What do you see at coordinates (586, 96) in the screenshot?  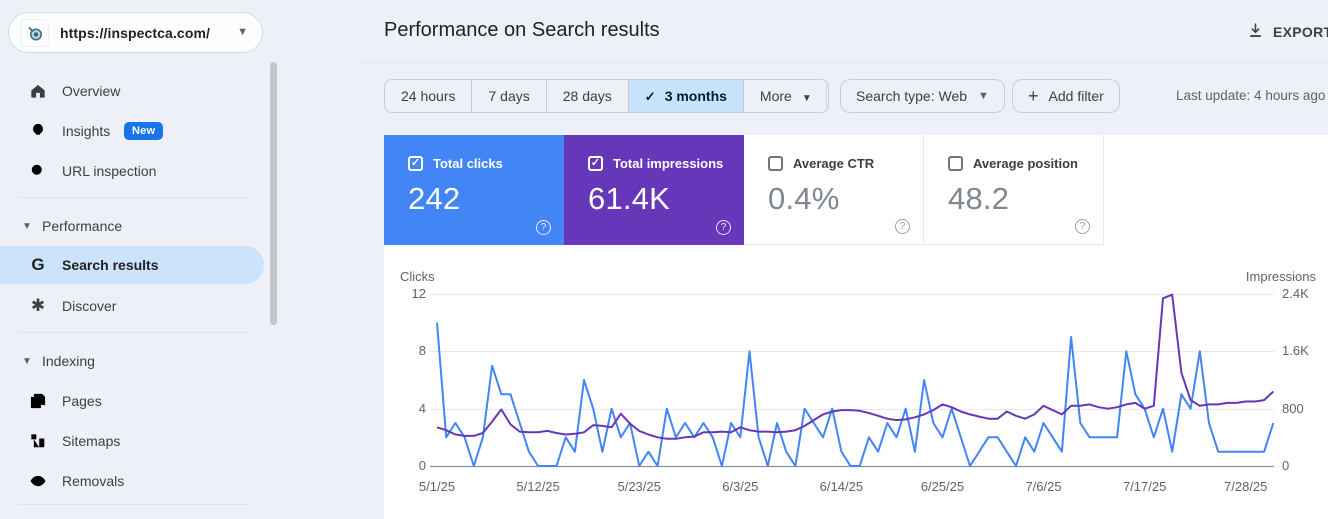 I see `chip-28-days: 28 days` at bounding box center [586, 96].